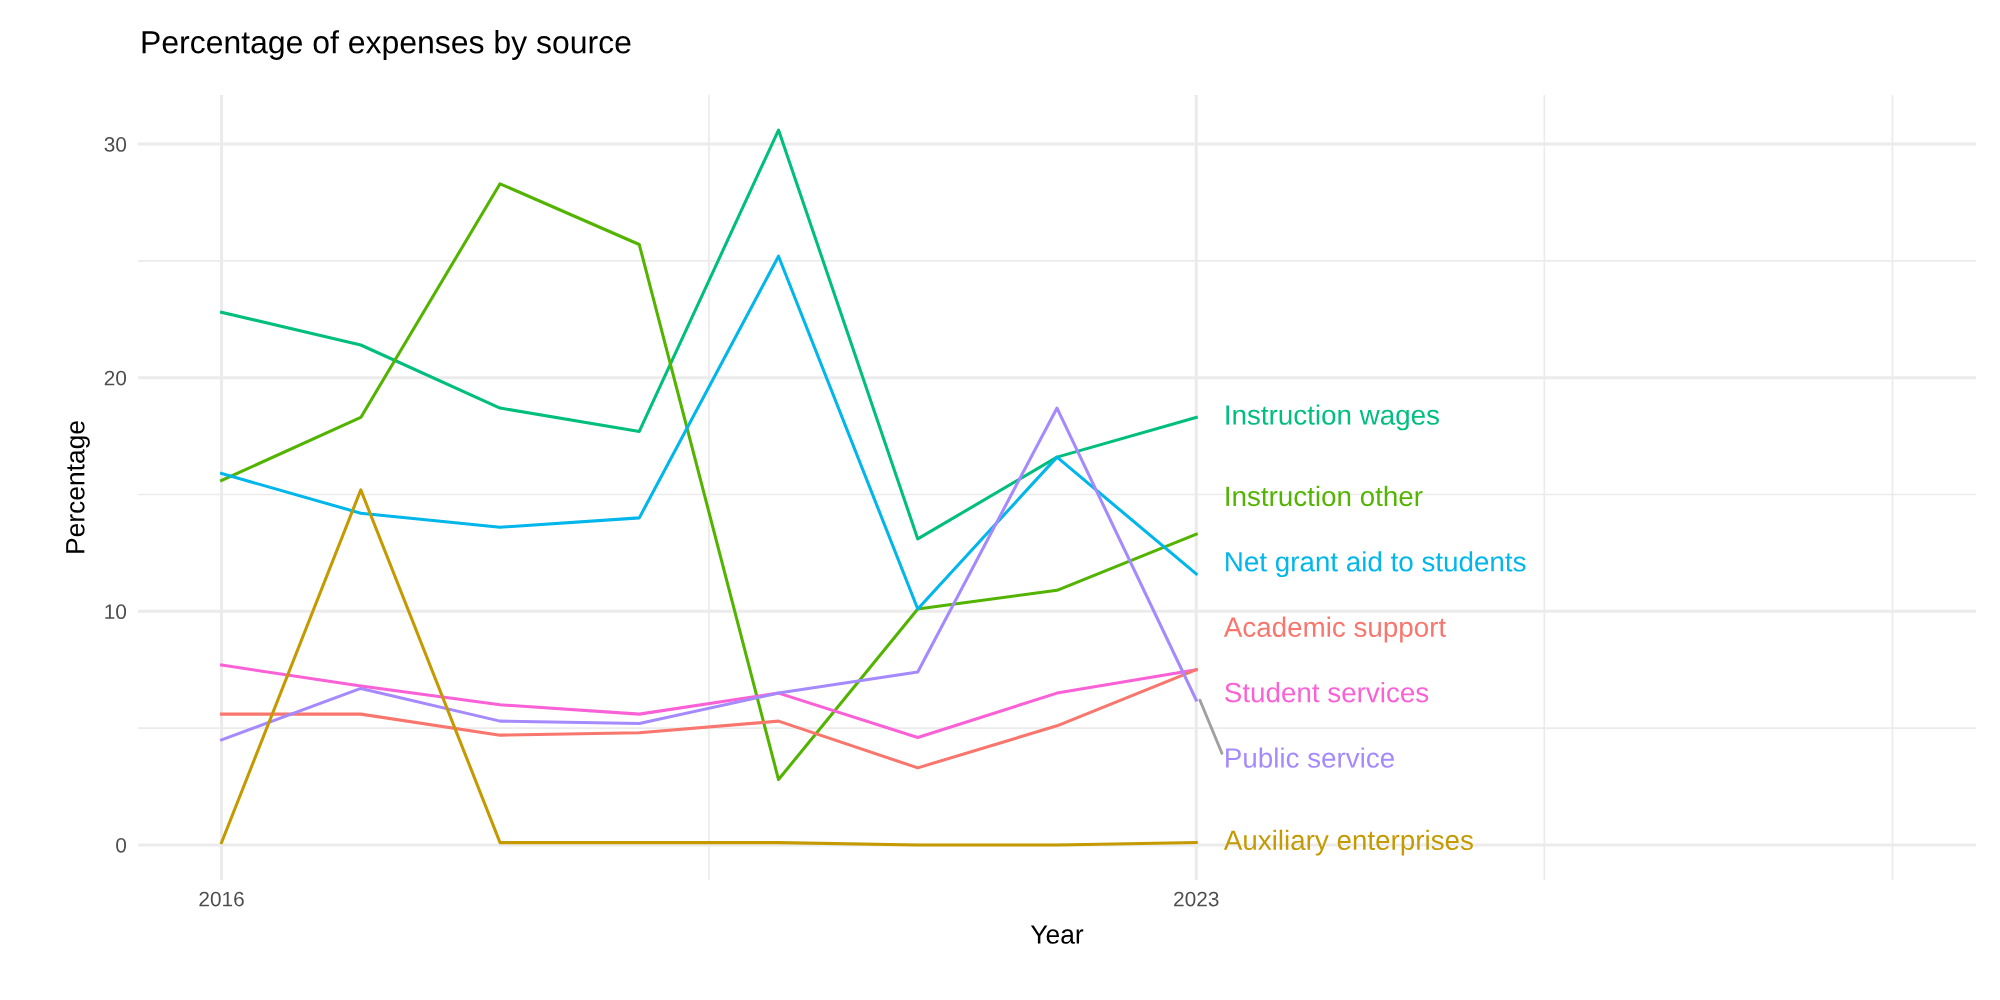 This screenshot has height=1000, width=2000. I want to click on y-tick-label: 30, so click(115, 144).